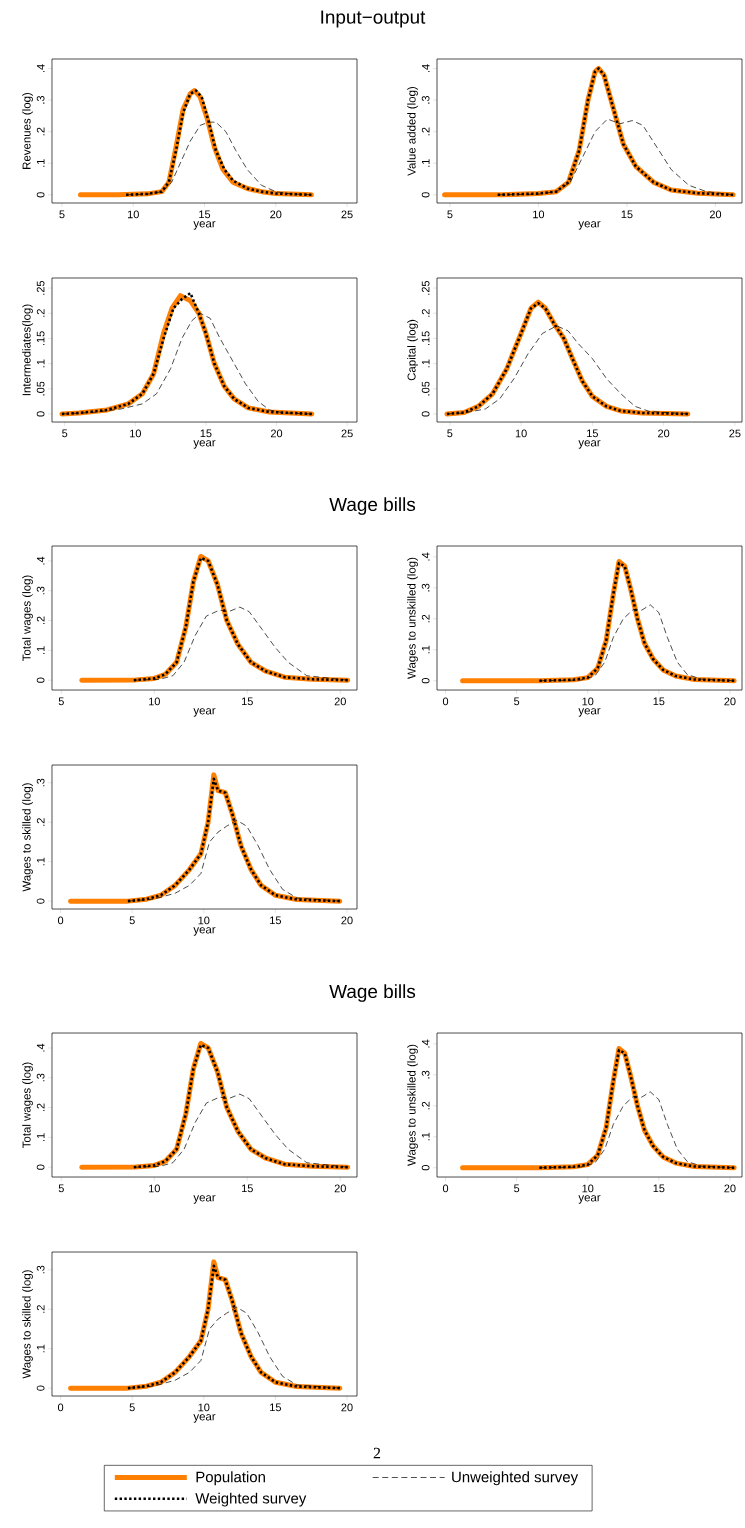 This screenshot has width=745, height=1528. I want to click on chart-title: Input−output, so click(373, 19).